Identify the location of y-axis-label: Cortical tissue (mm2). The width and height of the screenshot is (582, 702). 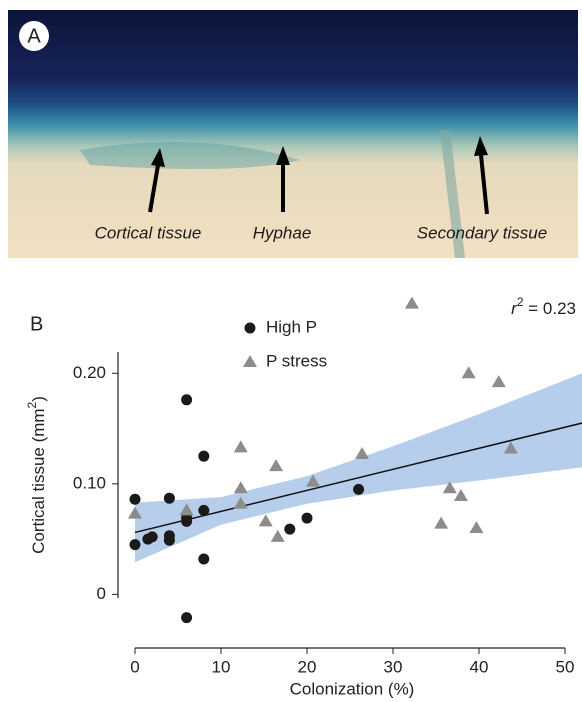
(36, 475).